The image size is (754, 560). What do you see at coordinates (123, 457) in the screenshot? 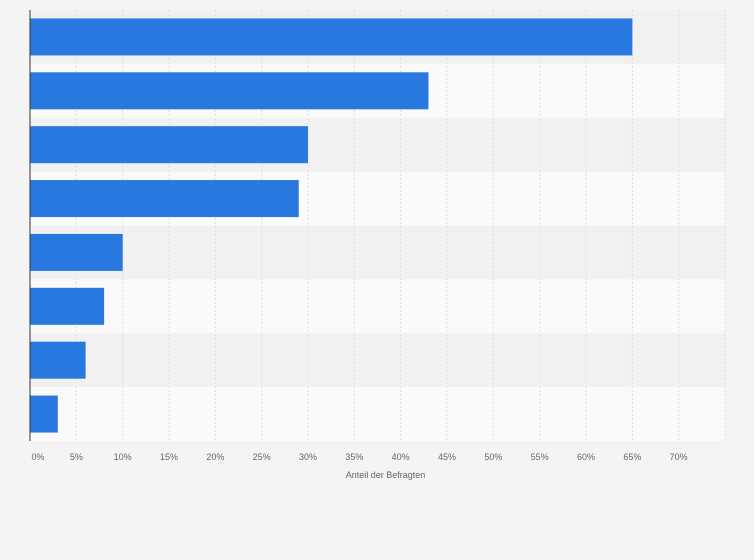
I see `x-tick-label: 10%` at bounding box center [123, 457].